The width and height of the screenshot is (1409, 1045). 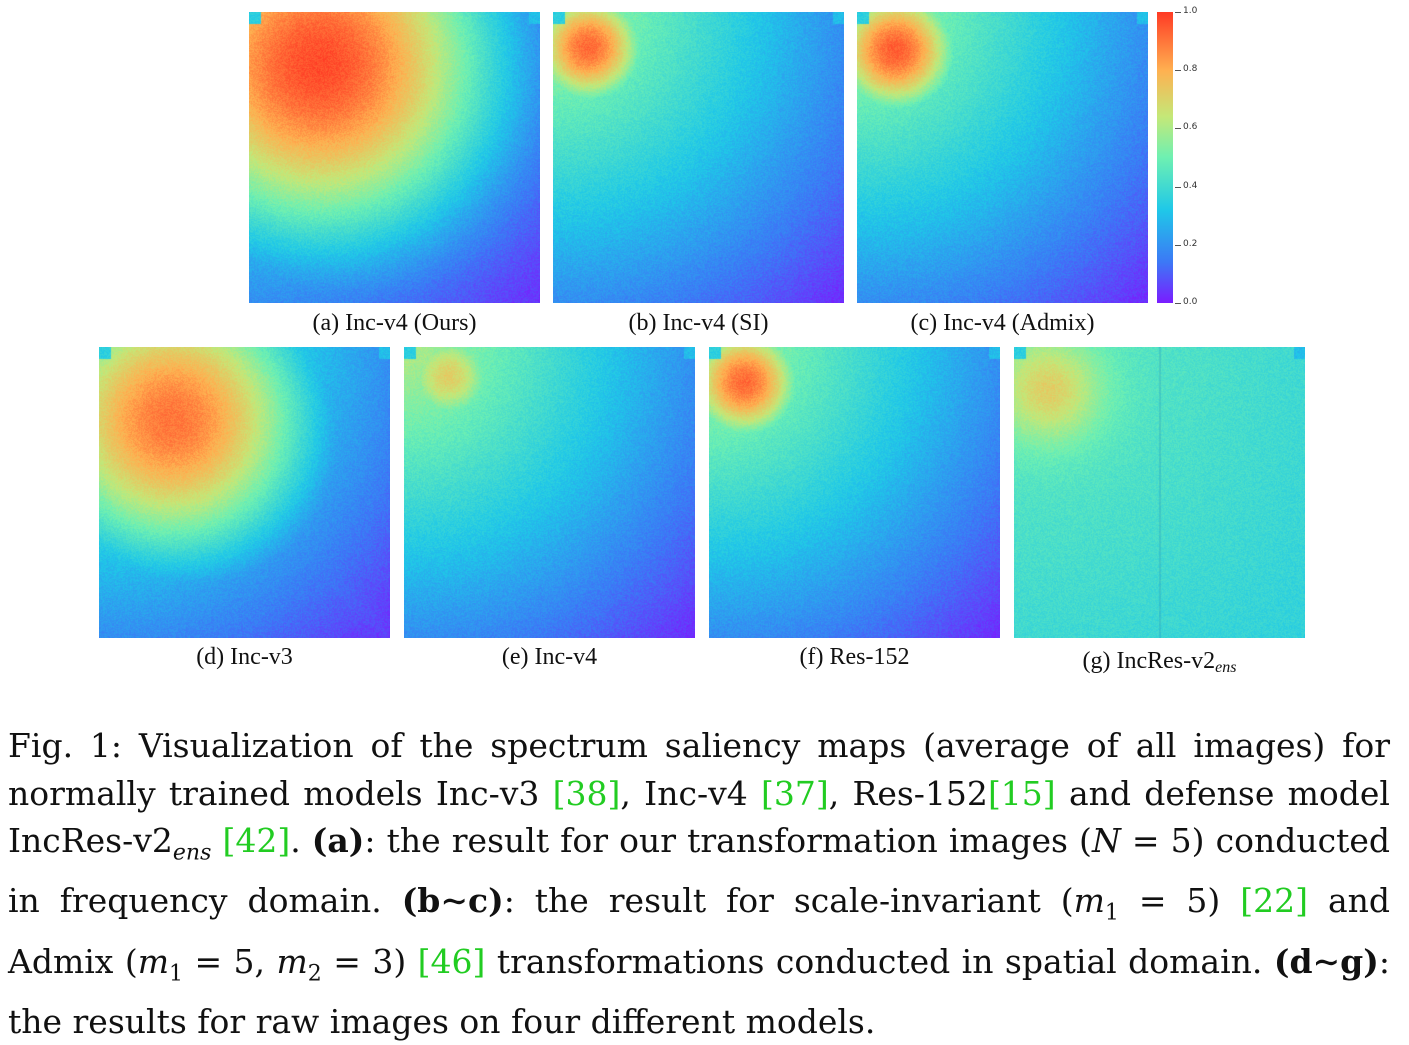 What do you see at coordinates (794, 793) in the screenshot?
I see `citation-link: [37]` at bounding box center [794, 793].